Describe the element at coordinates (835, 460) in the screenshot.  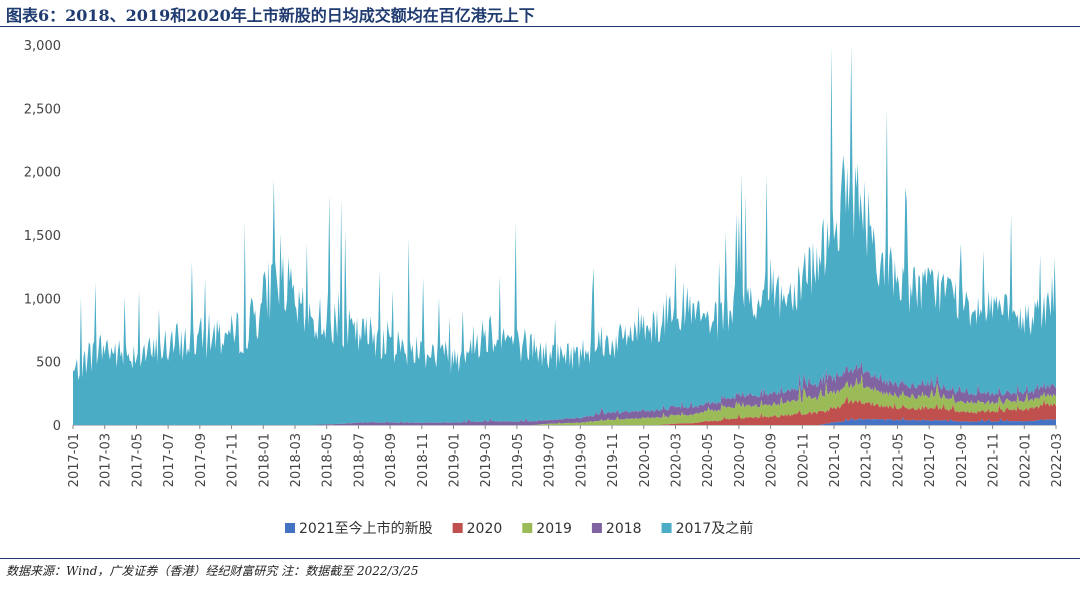
I see `x-tick-label: 2021-01` at that location.